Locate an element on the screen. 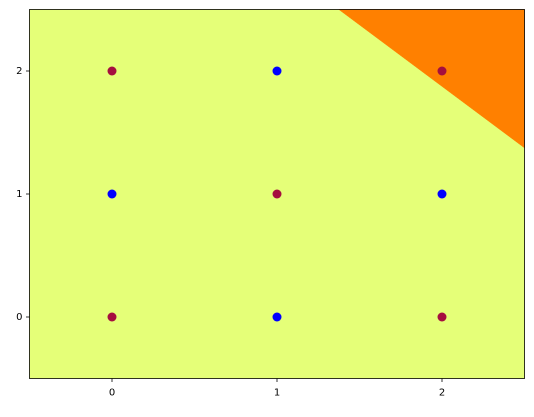  y-tick-label: 0 is located at coordinates (19, 317).